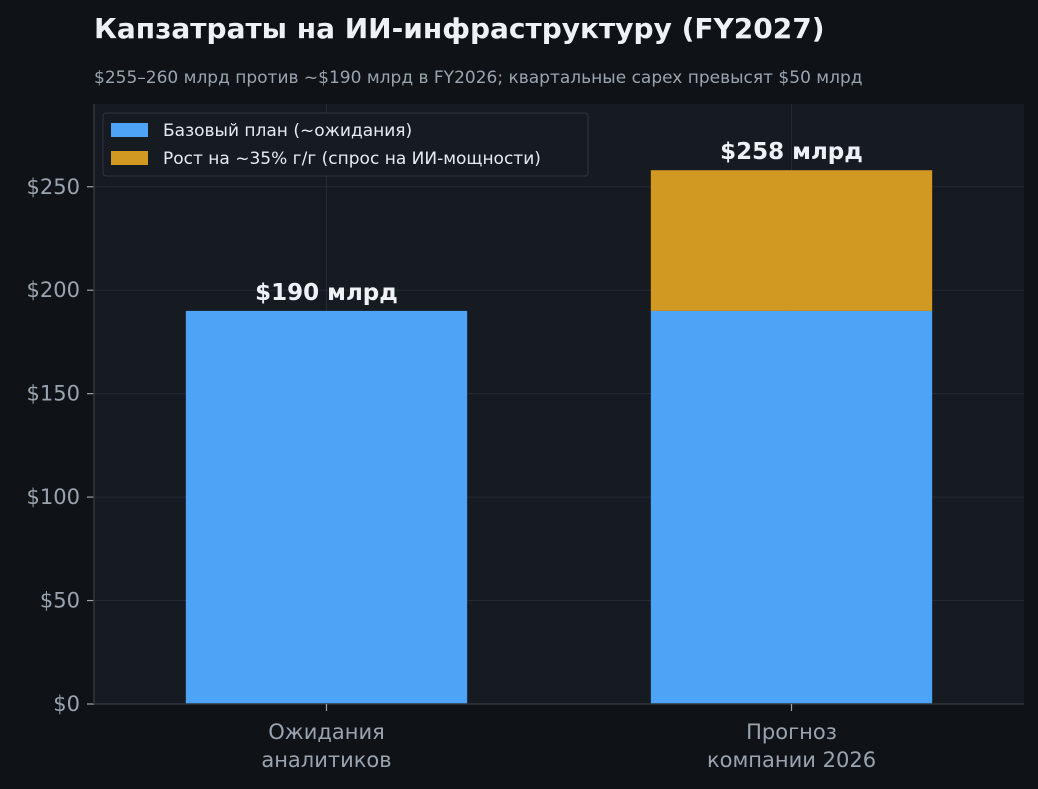  What do you see at coordinates (791, 732) in the screenshot?
I see `x-tick-label-1-line-0: Прогноз` at bounding box center [791, 732].